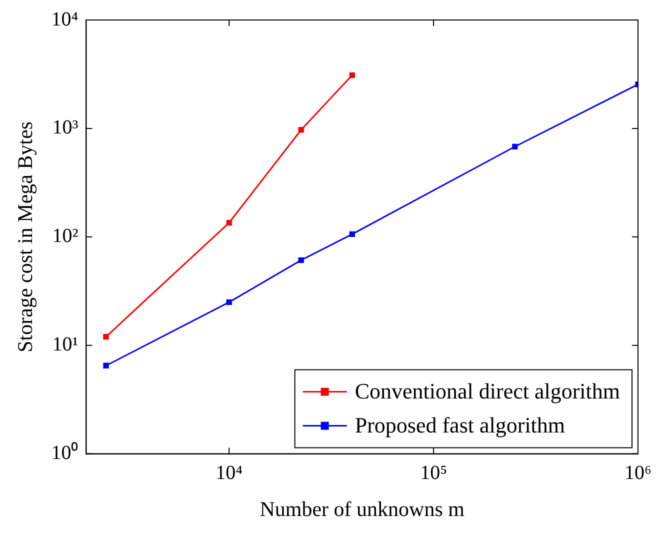 Image resolution: width=660 pixels, height=533 pixels. I want to click on y-tick-label: 10¹, so click(65, 345).